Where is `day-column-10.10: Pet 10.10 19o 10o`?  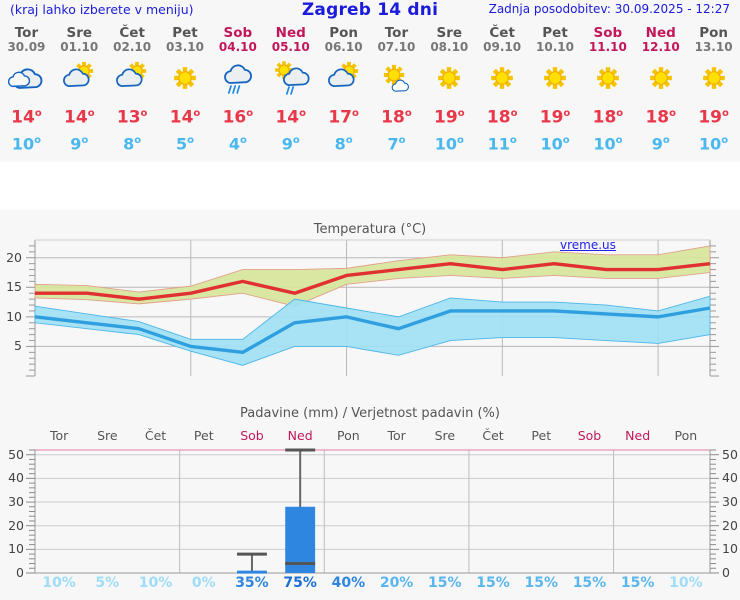 day-column-10.10: Pet 10.10 19o 10o is located at coordinates (555, 94).